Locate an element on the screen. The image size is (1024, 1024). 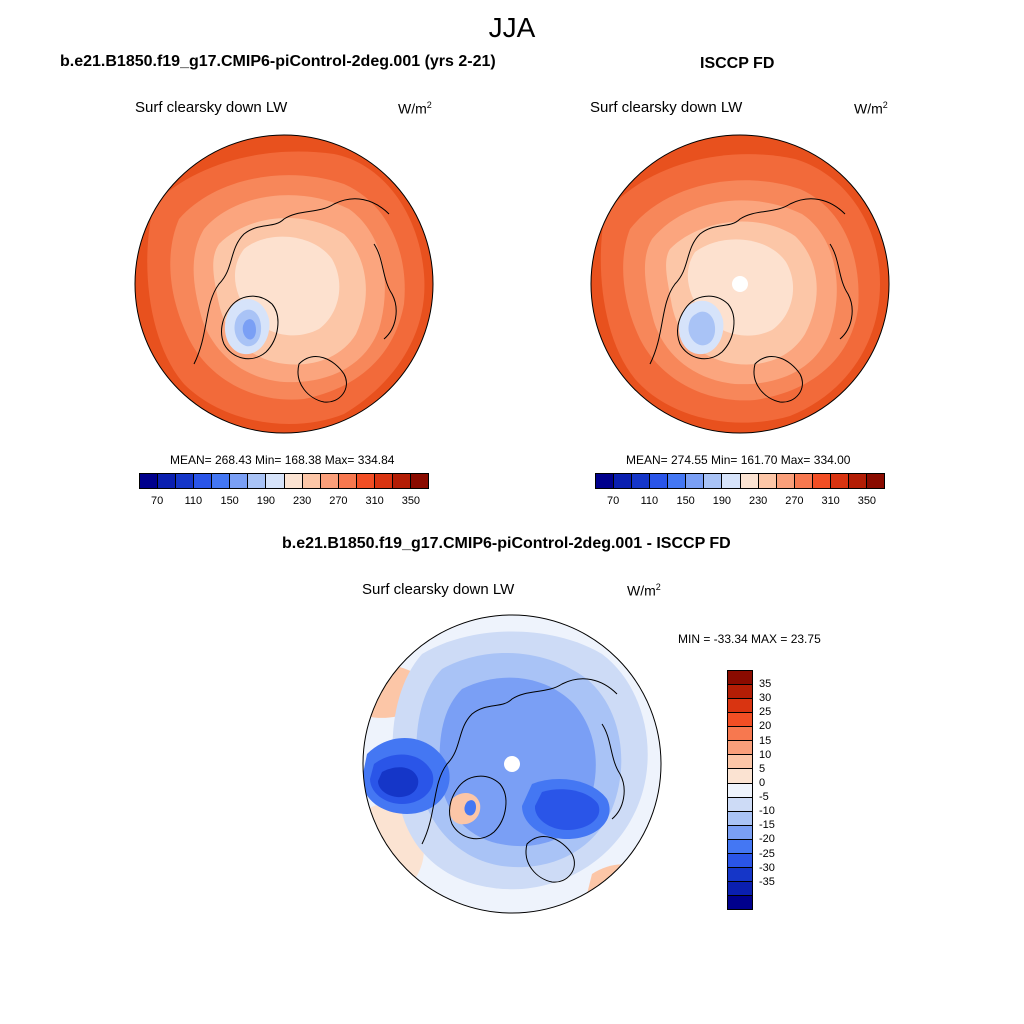
diff-colorbar-tick-label: -20 is located at coordinates (767, 839).